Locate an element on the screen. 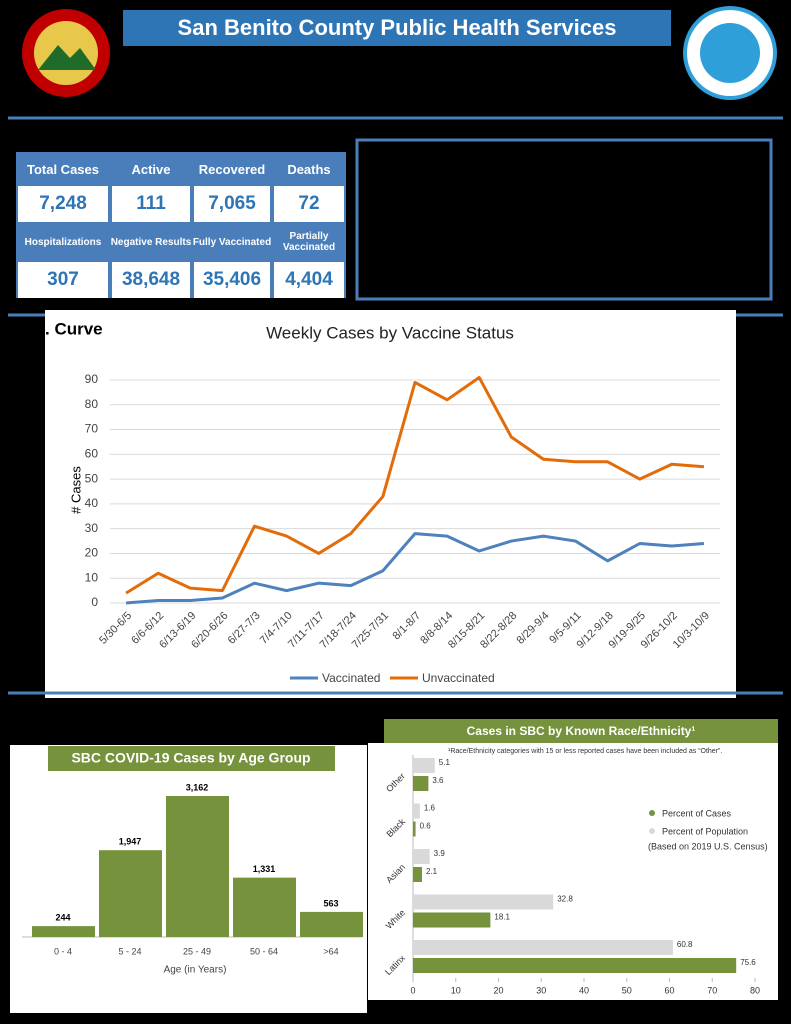 The height and width of the screenshot is (1024, 791). y-tick-label: 10 is located at coordinates (92, 577).